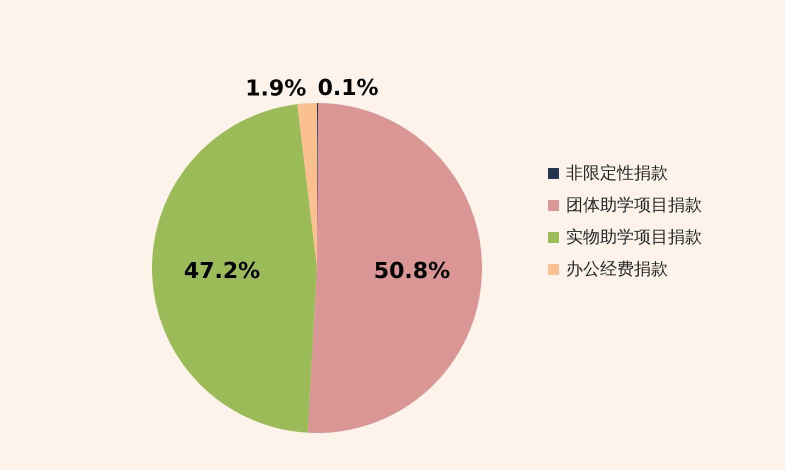 This screenshot has width=785, height=470. Describe the element at coordinates (348, 88) in the screenshot. I see `data-label: 0.1%` at that location.